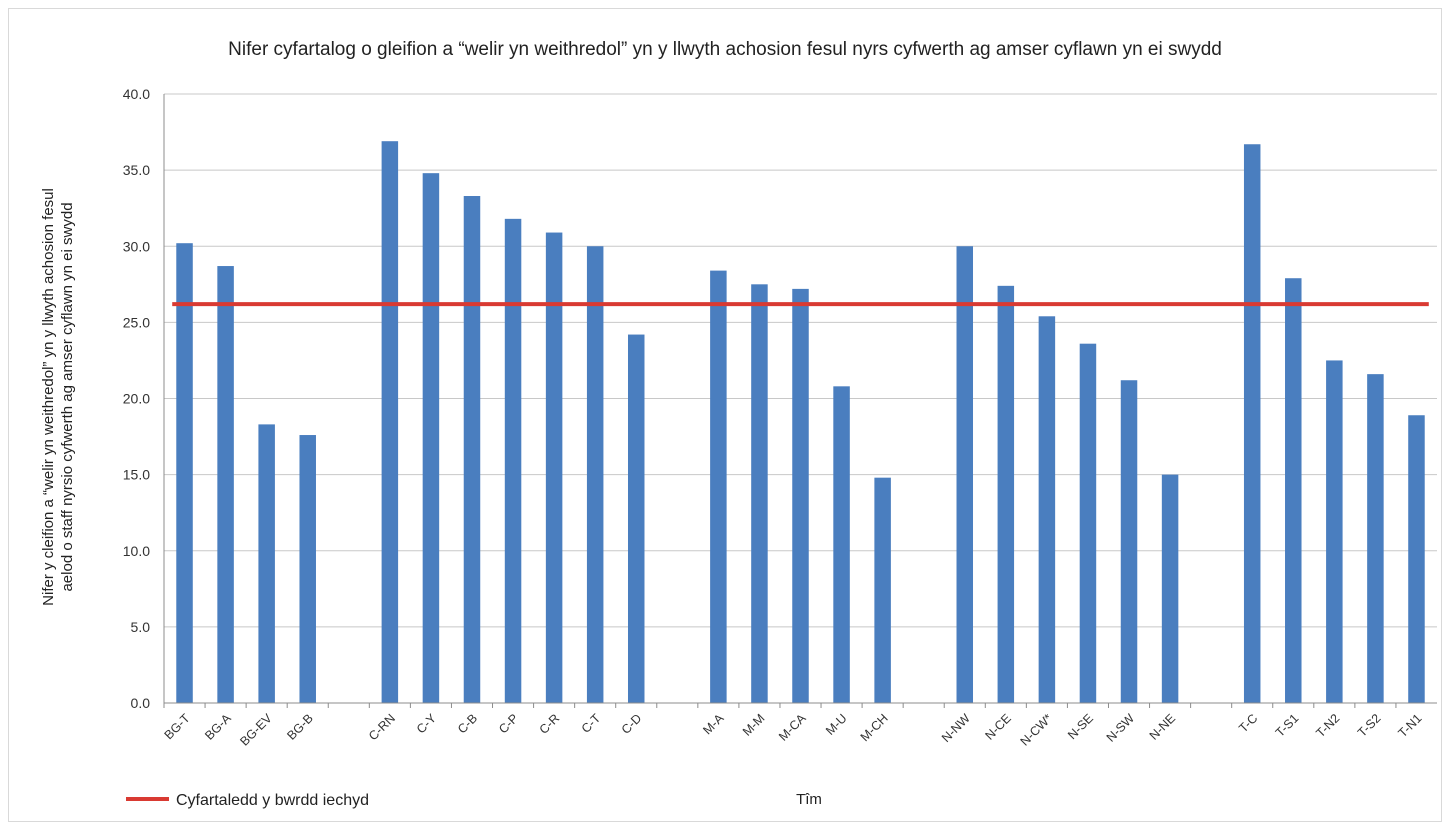 The width and height of the screenshot is (1450, 830). Describe the element at coordinates (467, 723) in the screenshot. I see `x-tick-label: C-B` at that location.